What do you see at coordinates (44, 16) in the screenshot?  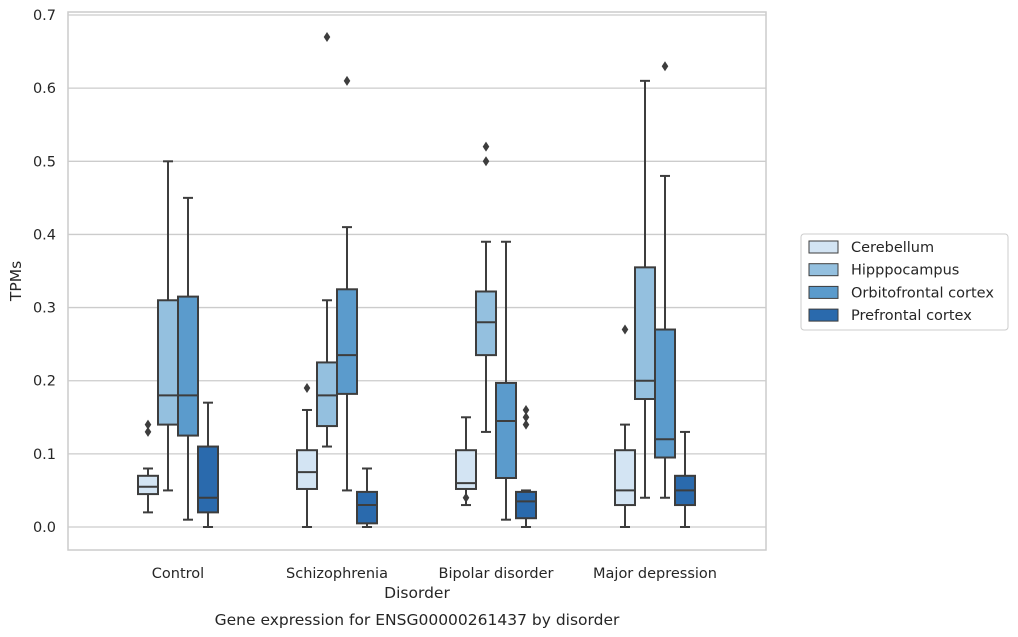 I see `y-tick-label: 0.7` at bounding box center [44, 16].